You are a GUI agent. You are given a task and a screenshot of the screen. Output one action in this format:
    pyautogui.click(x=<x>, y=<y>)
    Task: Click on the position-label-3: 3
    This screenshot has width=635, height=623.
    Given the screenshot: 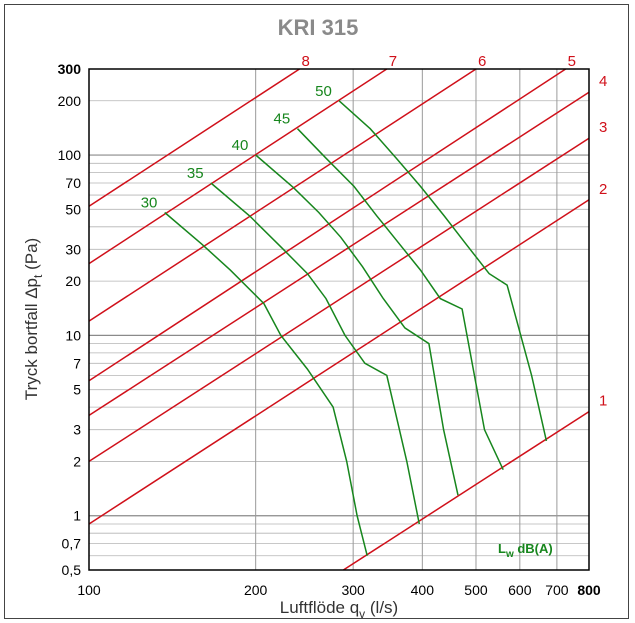 What is the action you would take?
    pyautogui.click(x=603, y=127)
    